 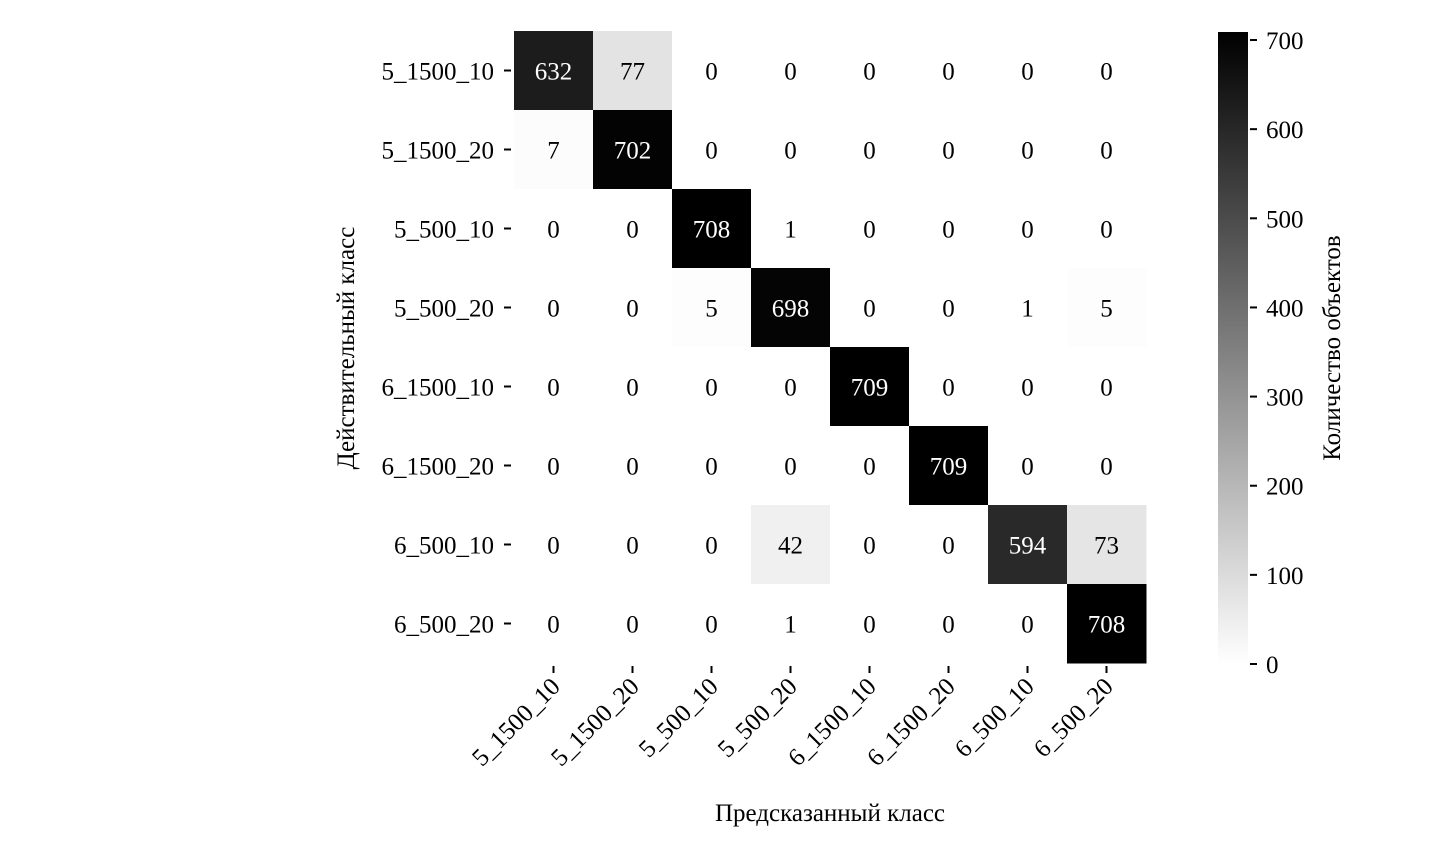 I want to click on colorbar-tick-label: 200, so click(x=1285, y=487).